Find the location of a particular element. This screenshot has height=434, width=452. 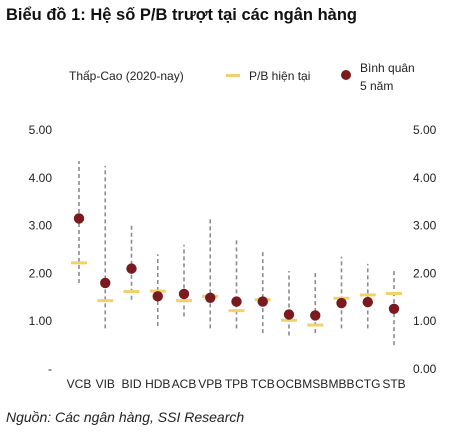

y-left-tick-label: - is located at coordinates (50, 369).